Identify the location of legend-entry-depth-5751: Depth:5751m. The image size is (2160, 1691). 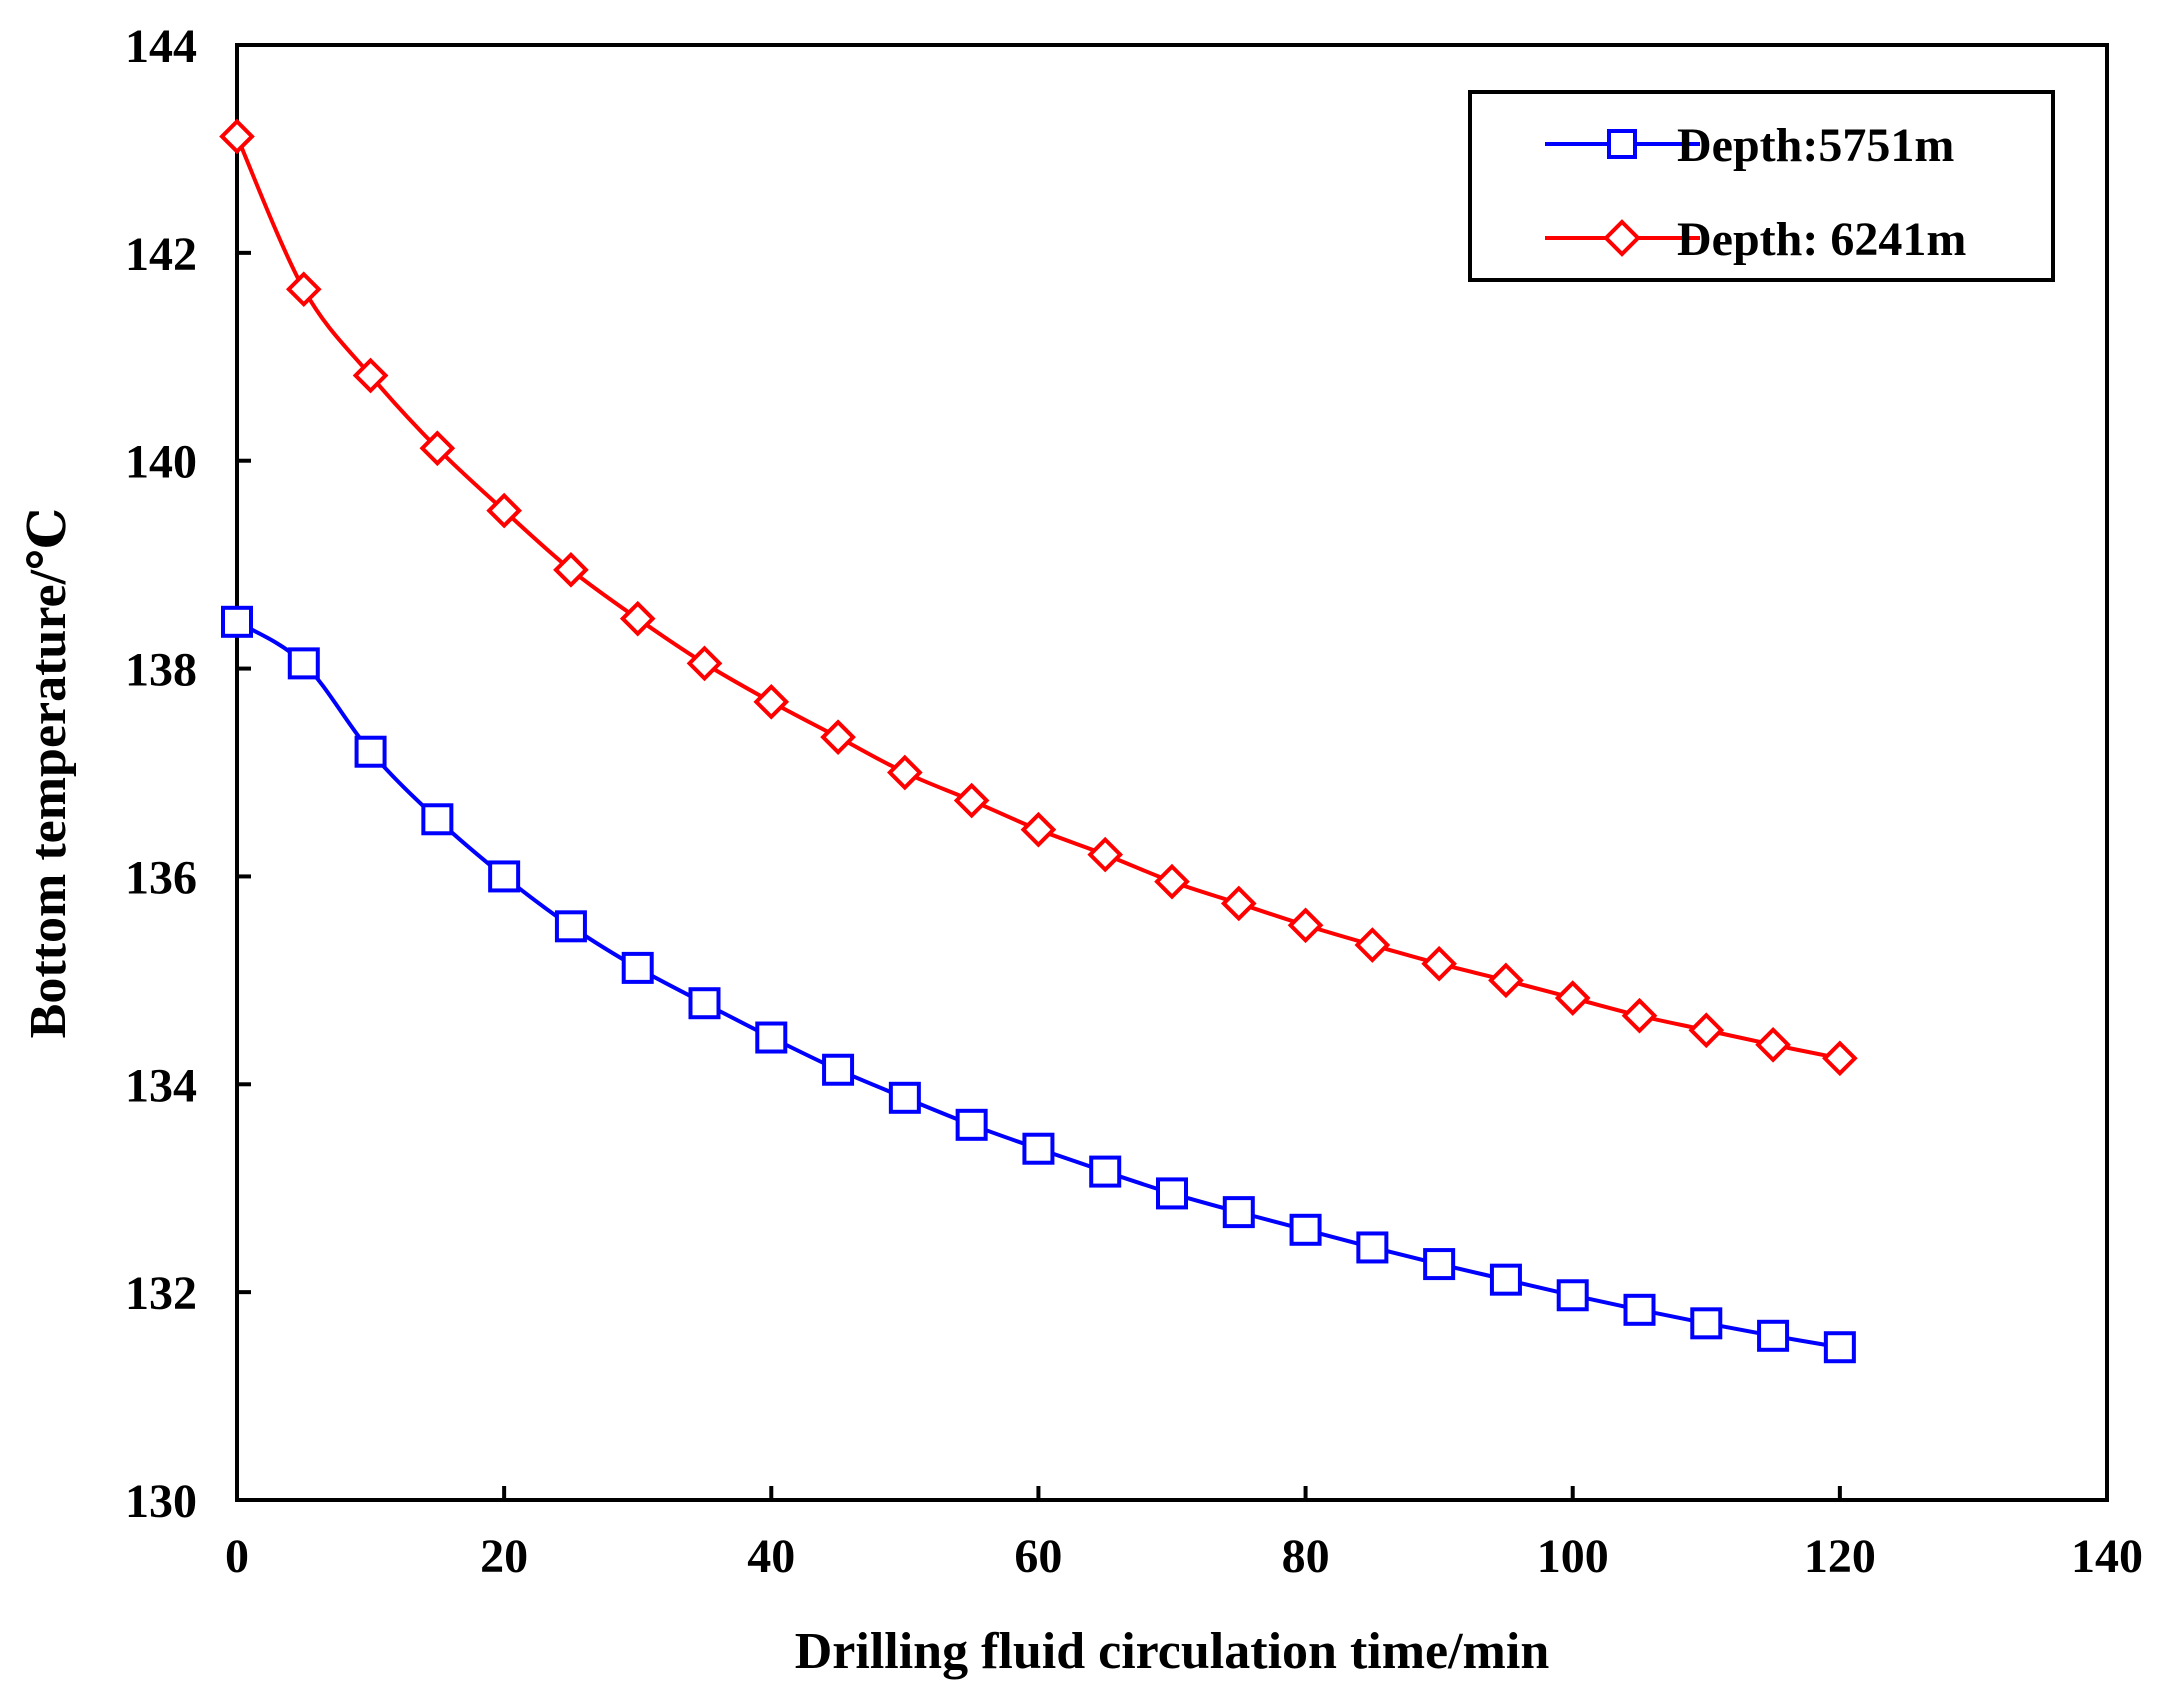
(1749, 145).